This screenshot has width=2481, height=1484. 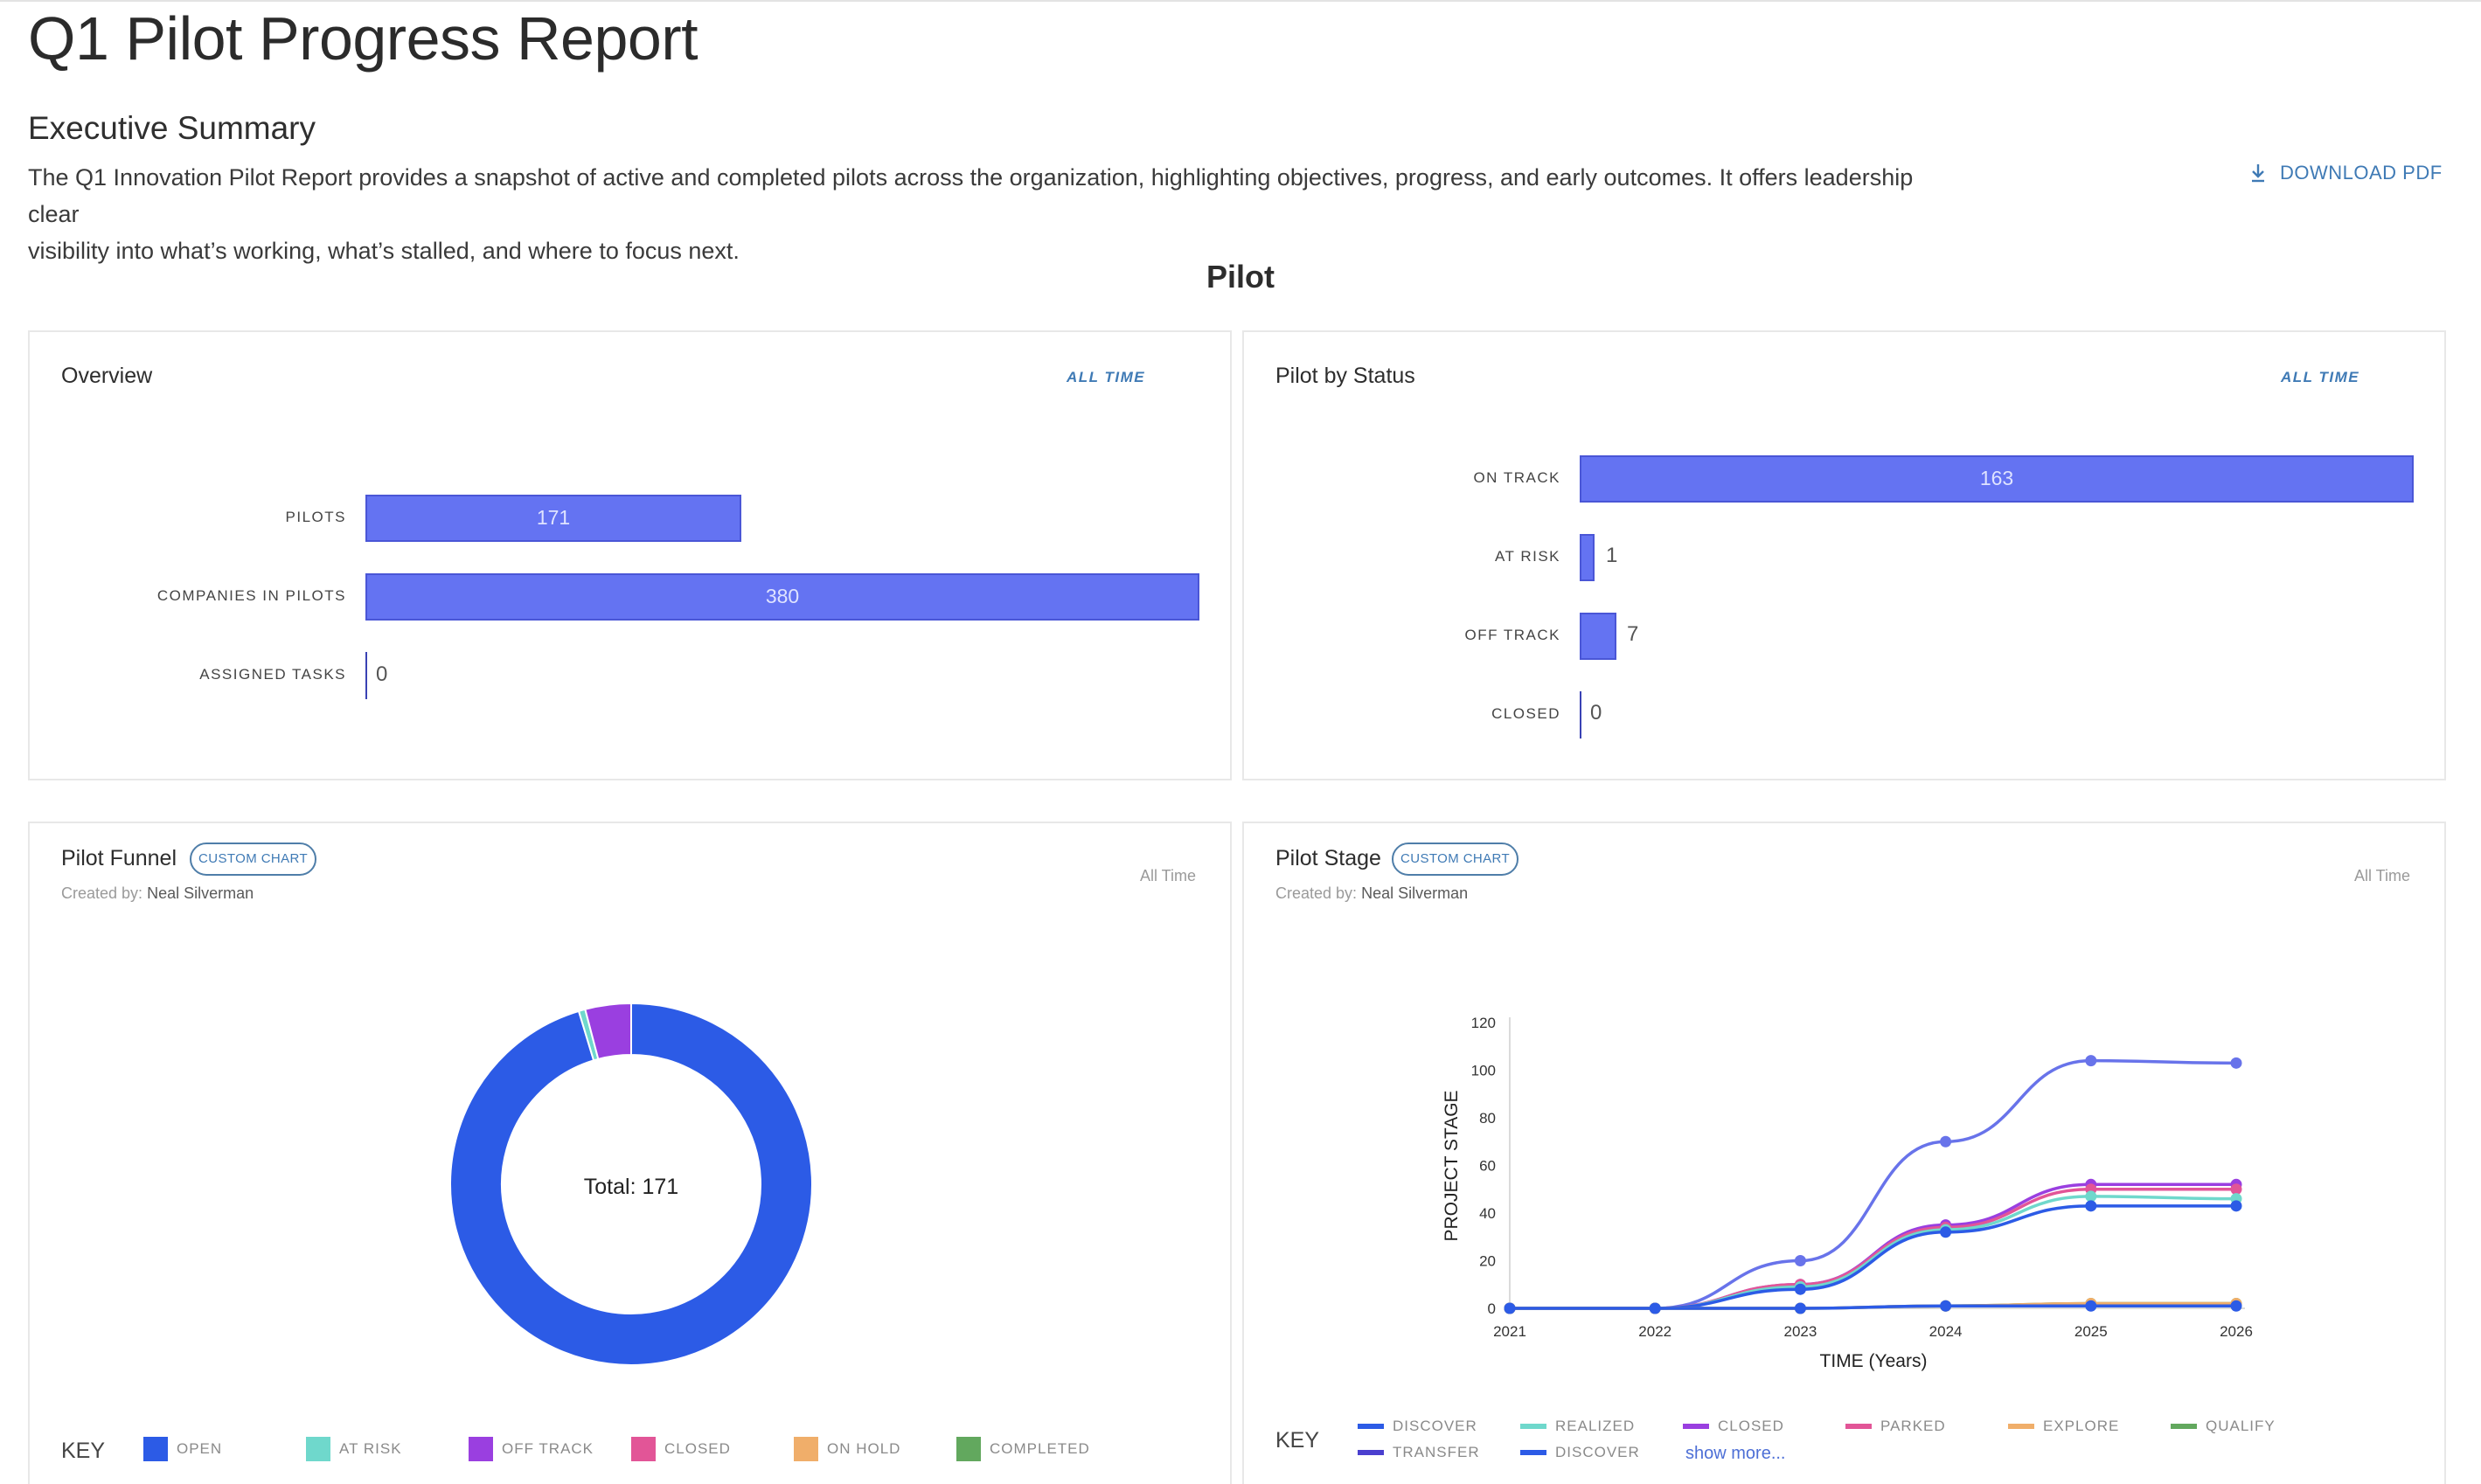 I want to click on legend-label: DISCOVER, so click(x=1435, y=1426).